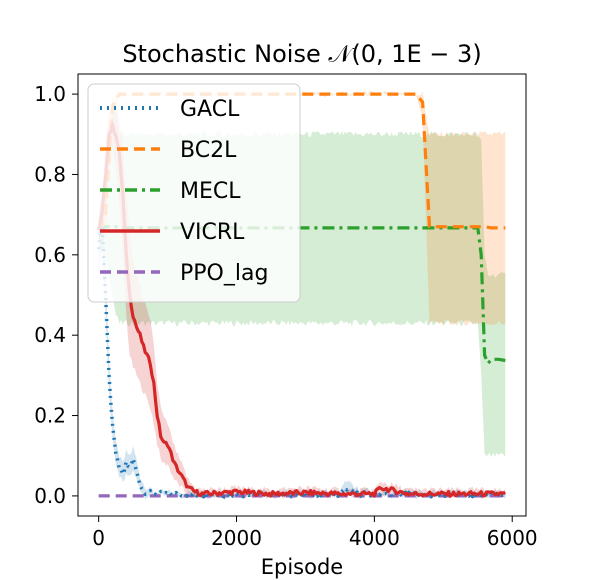 The height and width of the screenshot is (580, 600). I want to click on y-tick-label: 1.0, so click(50, 94).